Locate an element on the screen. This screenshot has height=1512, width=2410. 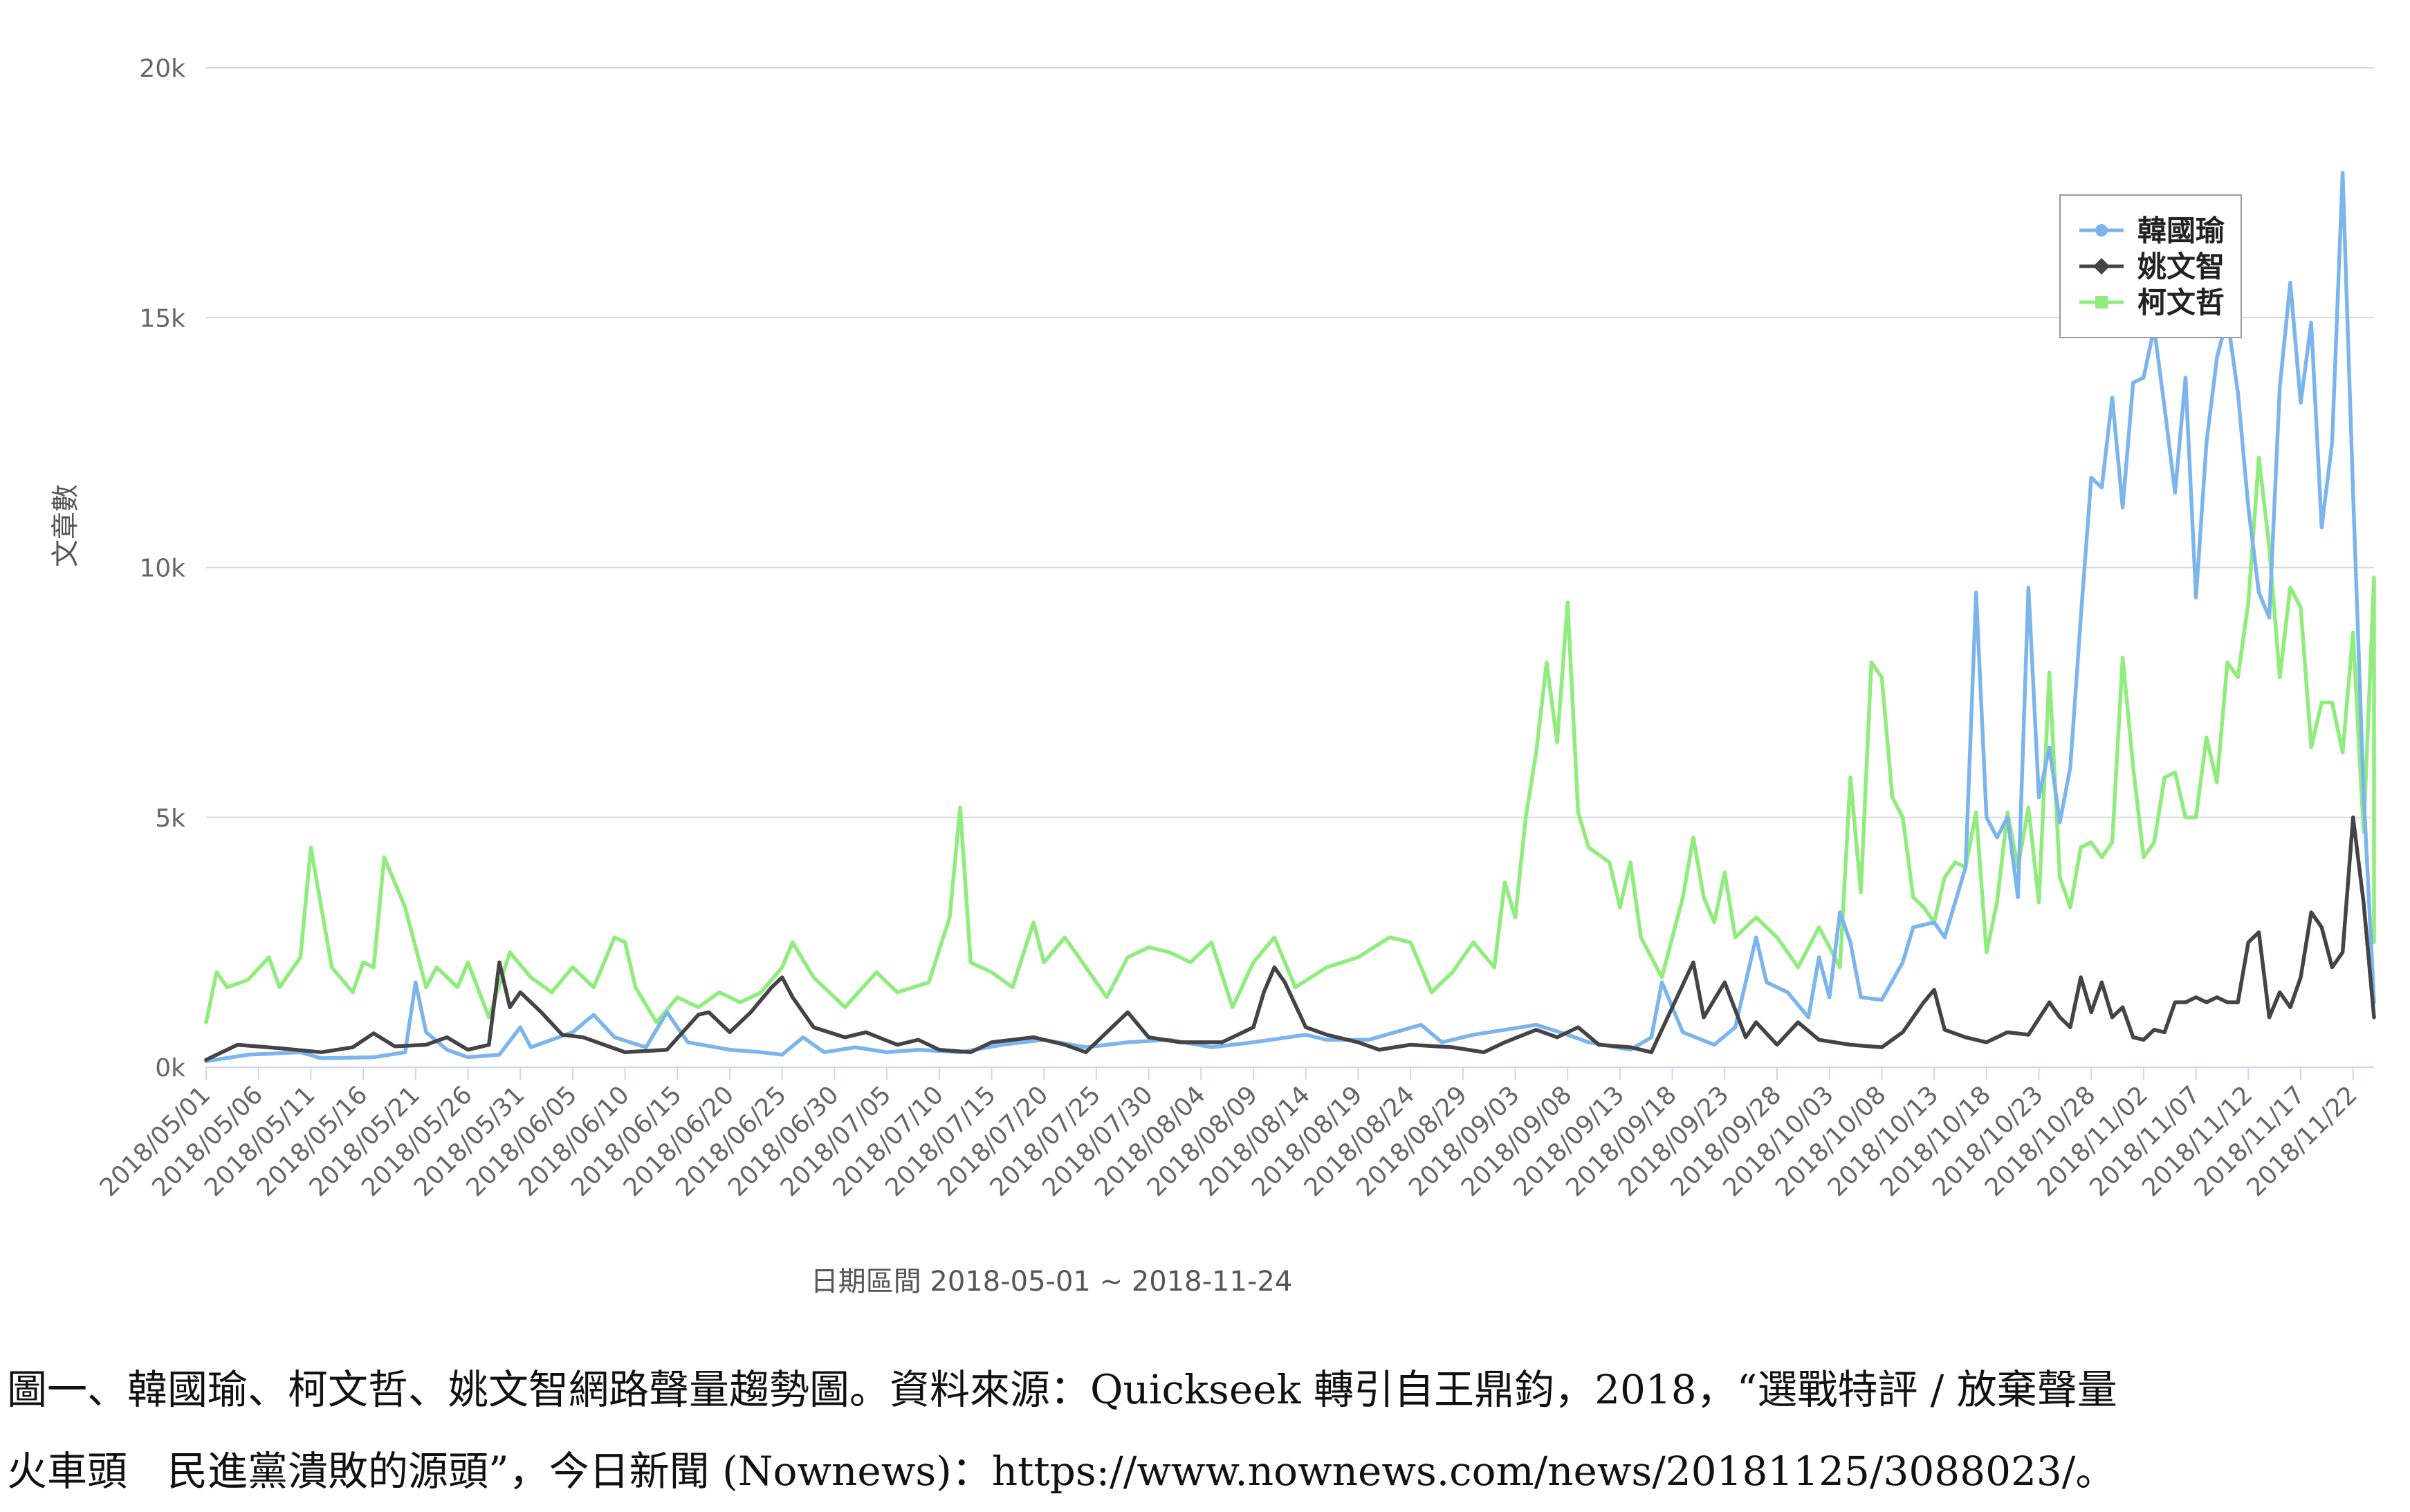
y-tick-label: 0k is located at coordinates (170, 1068).